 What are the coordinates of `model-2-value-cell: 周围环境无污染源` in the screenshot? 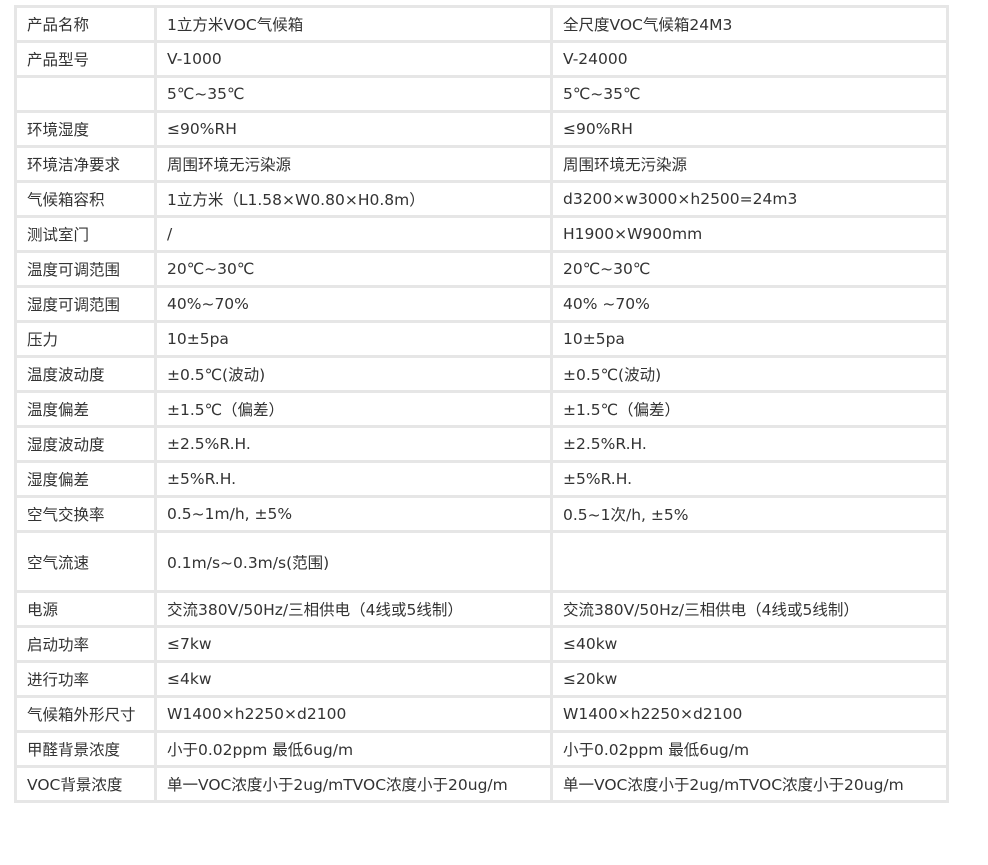 It's located at (749, 164).